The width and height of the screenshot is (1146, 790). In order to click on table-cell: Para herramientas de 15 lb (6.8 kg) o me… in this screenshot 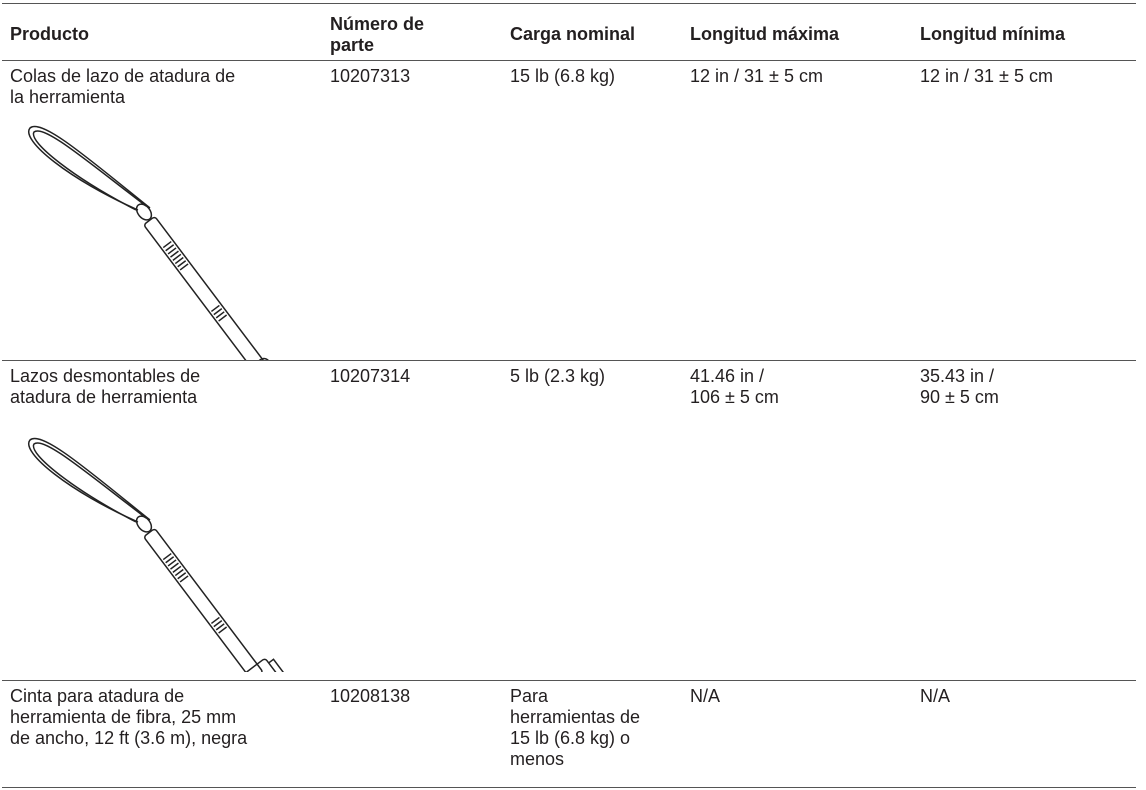, I will do `click(575, 727)`.